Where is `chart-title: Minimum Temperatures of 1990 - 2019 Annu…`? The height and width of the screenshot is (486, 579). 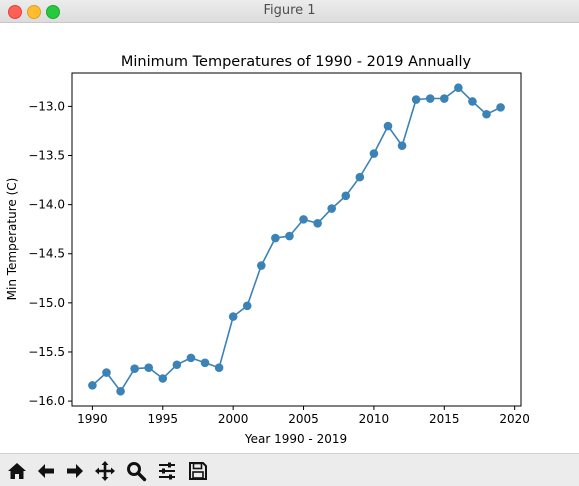
chart-title: Minimum Temperatures of 1990 - 2019 Annu… is located at coordinates (296, 62).